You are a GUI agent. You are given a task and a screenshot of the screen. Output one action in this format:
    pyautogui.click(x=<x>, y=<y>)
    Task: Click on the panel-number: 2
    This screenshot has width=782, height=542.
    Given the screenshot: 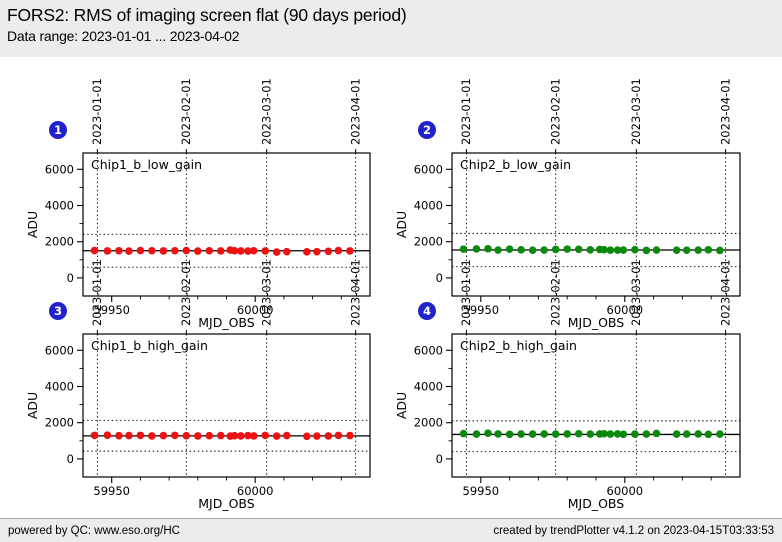 What is the action you would take?
    pyautogui.click(x=427, y=130)
    